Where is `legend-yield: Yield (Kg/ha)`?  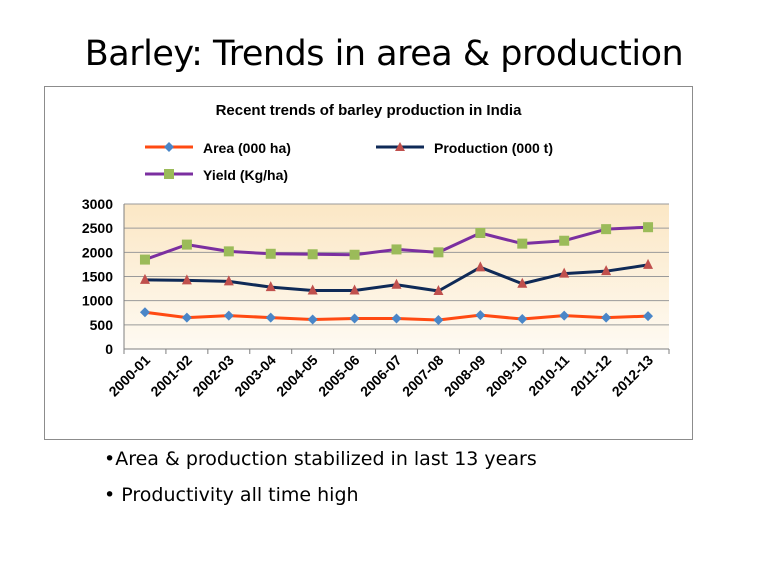 legend-yield: Yield (Kg/ha) is located at coordinates (261, 176).